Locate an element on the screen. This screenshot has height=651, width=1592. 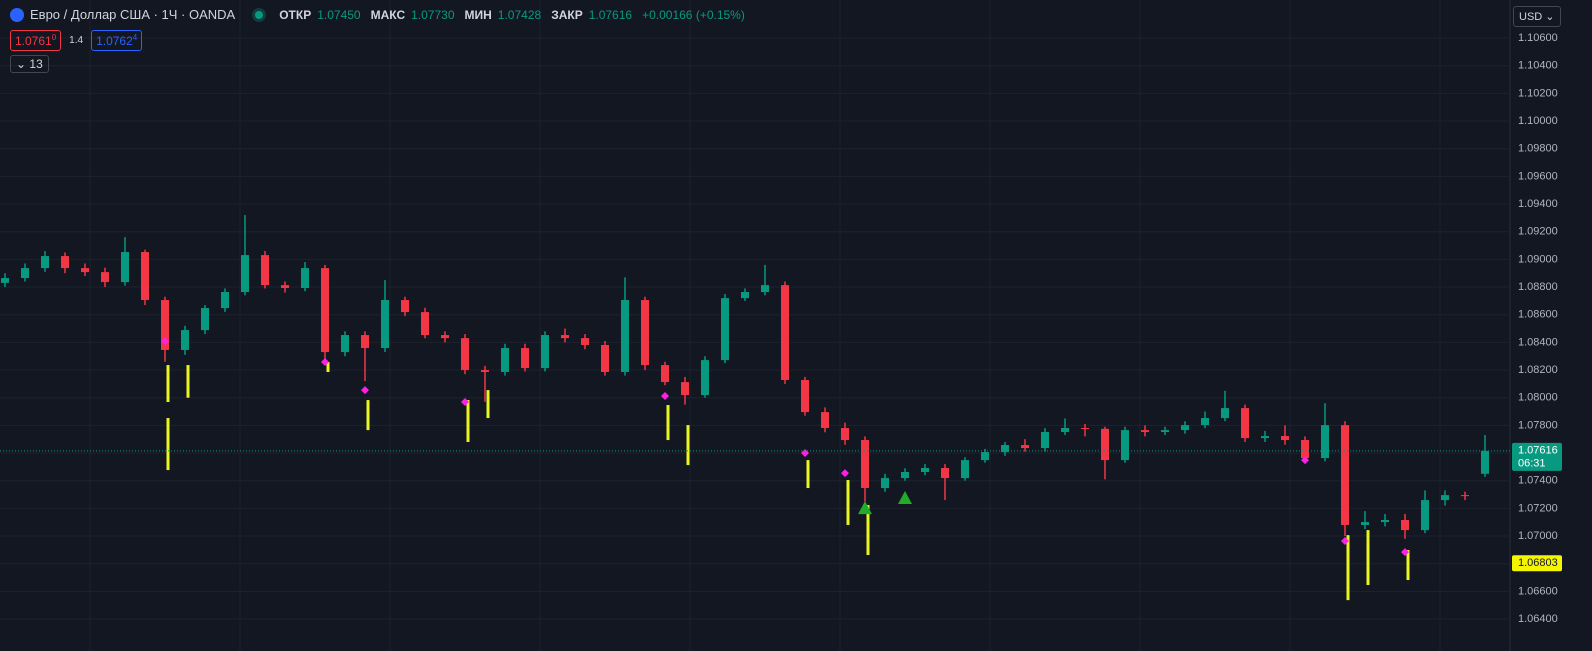
currency: USD is located at coordinates (1531, 17).